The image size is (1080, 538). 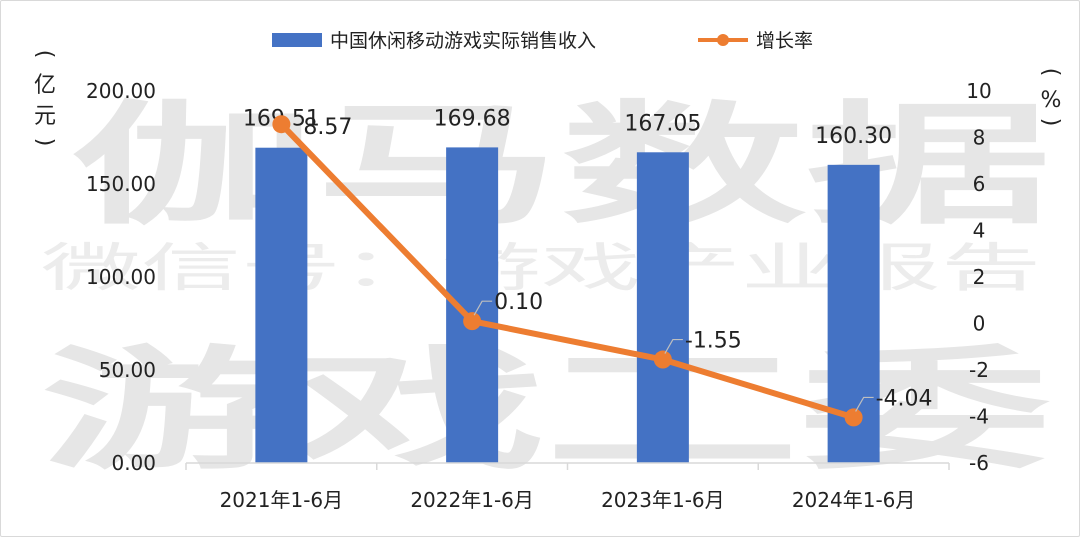 What do you see at coordinates (133, 463) in the screenshot?
I see `left-tick-label: 0.00` at bounding box center [133, 463].